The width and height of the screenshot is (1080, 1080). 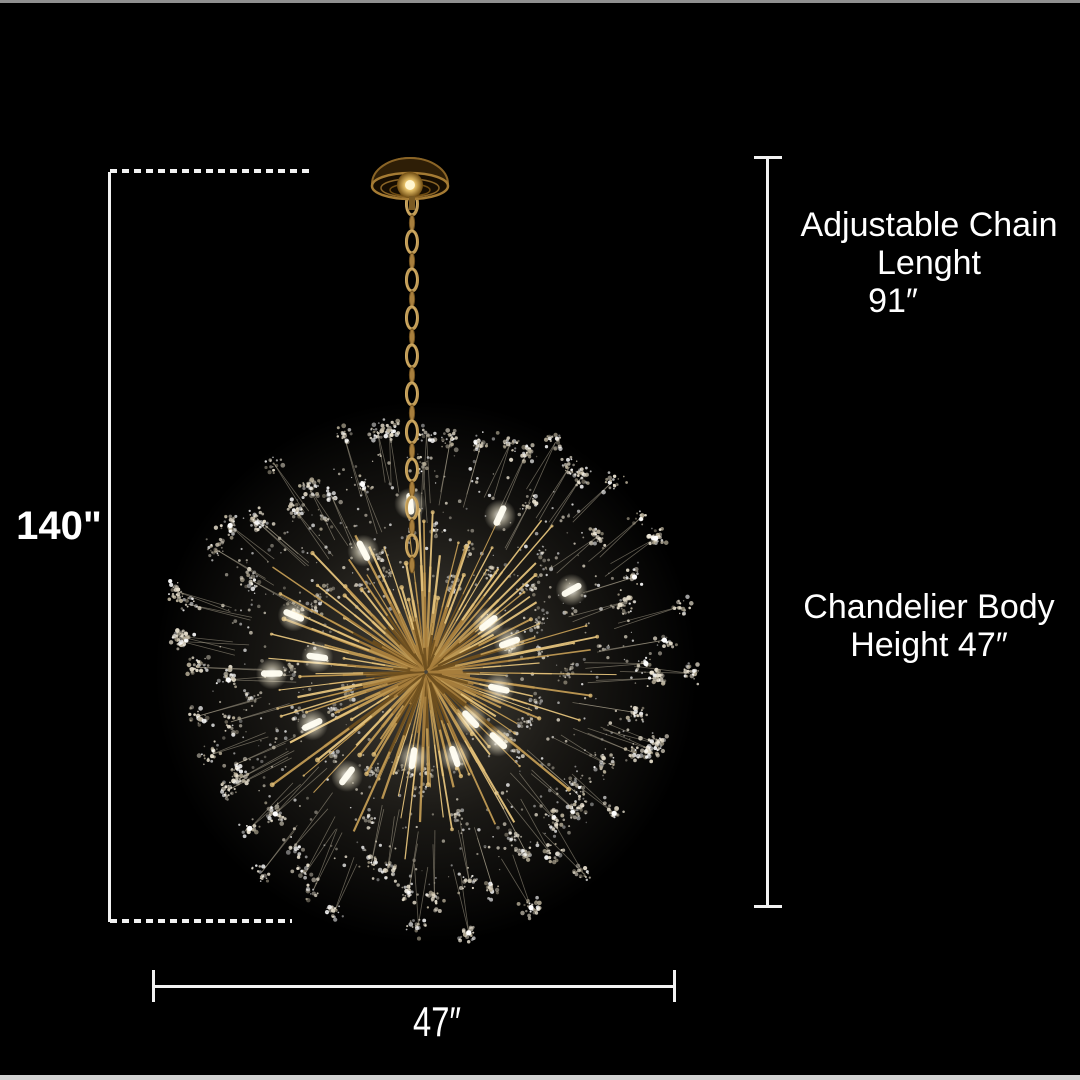 What do you see at coordinates (211, 171) in the screenshot?
I see `height-dimension-dash-top` at bounding box center [211, 171].